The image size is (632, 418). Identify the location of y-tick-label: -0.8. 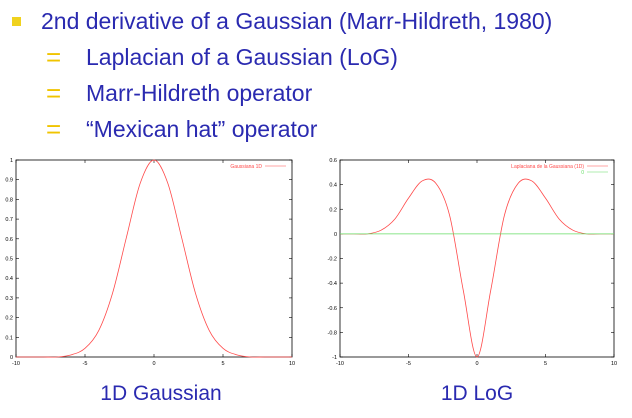
(332, 333).